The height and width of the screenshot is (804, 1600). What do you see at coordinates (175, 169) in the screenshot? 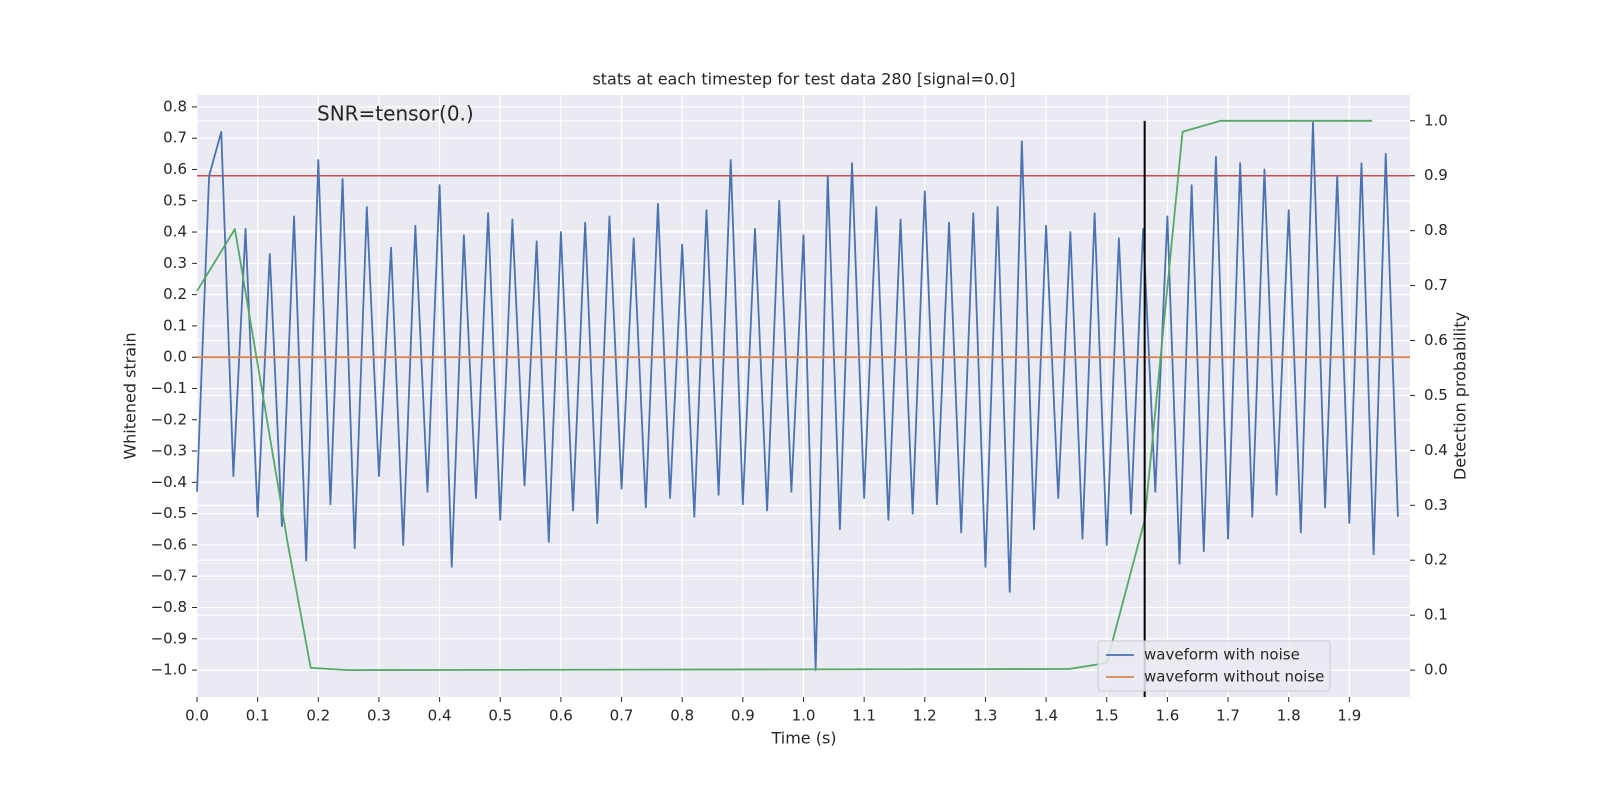
I see `y-tick-label: 0.6` at bounding box center [175, 169].